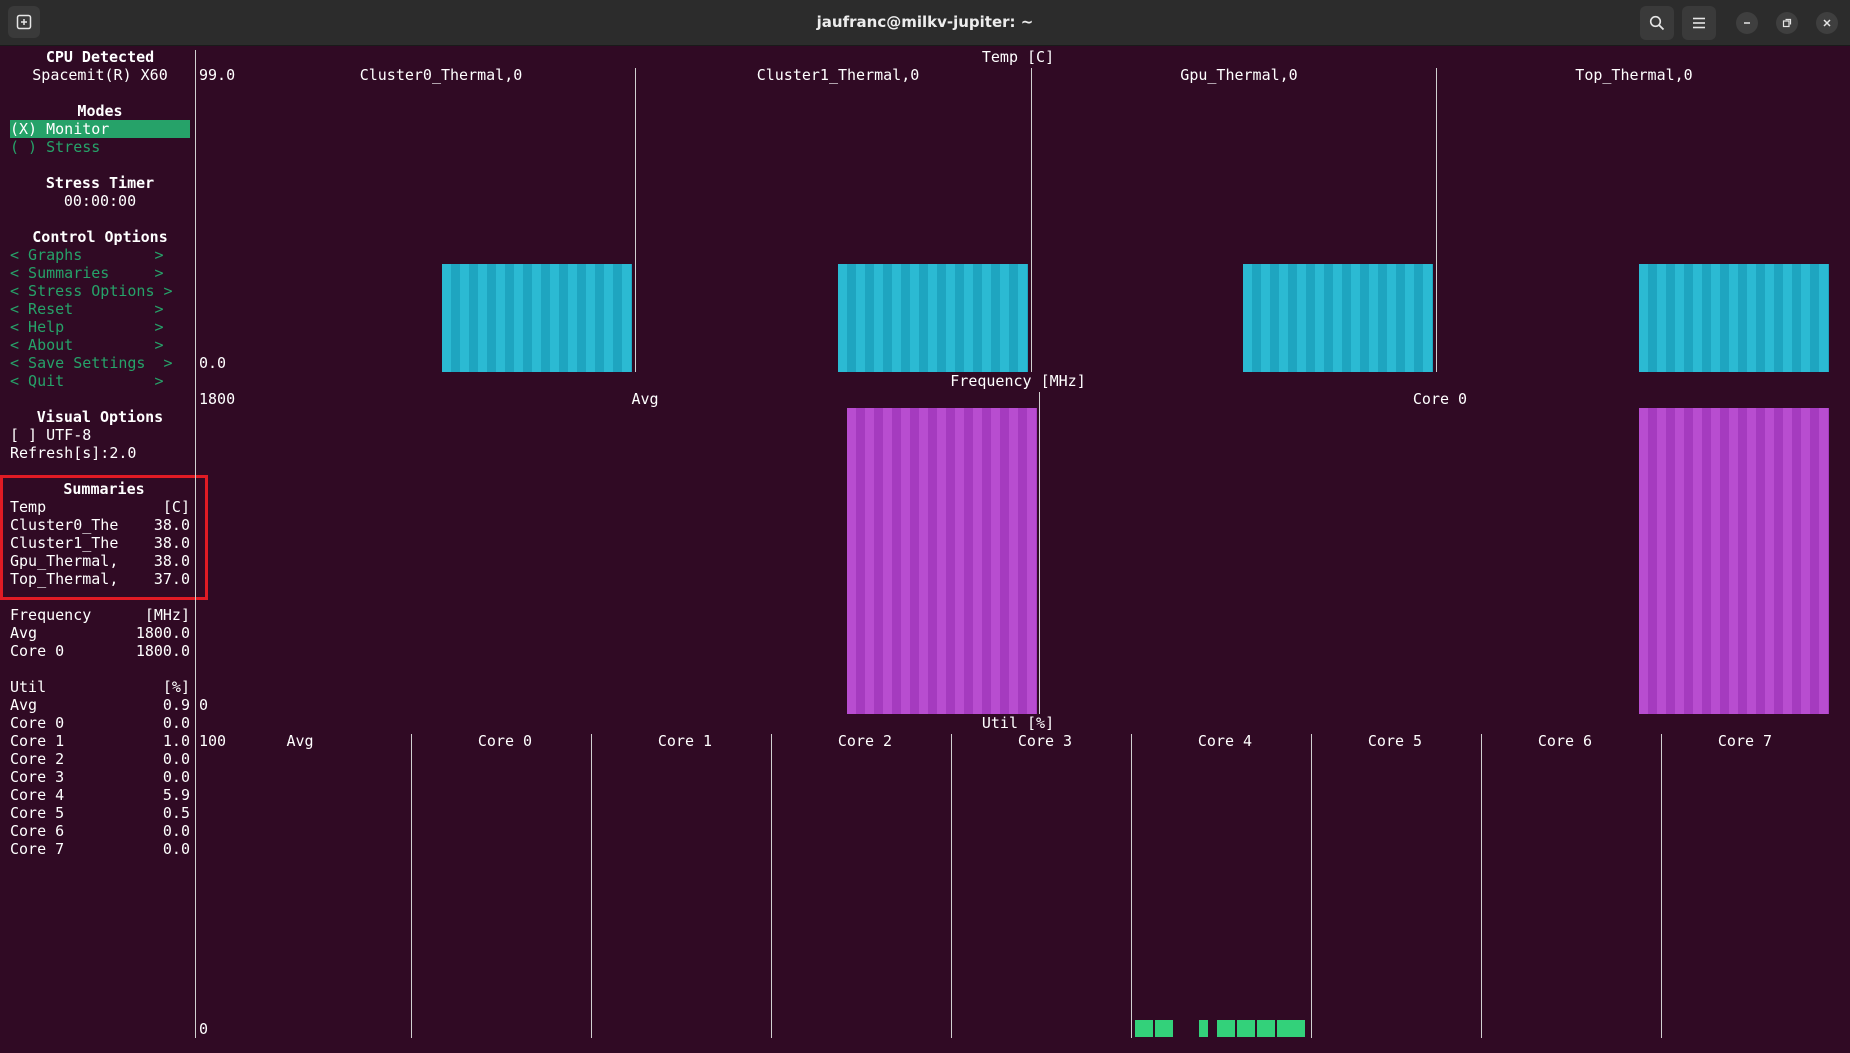 This screenshot has height=1053, width=1850. What do you see at coordinates (1018, 723) in the screenshot?
I see `util-graph-title: Util [%]` at bounding box center [1018, 723].